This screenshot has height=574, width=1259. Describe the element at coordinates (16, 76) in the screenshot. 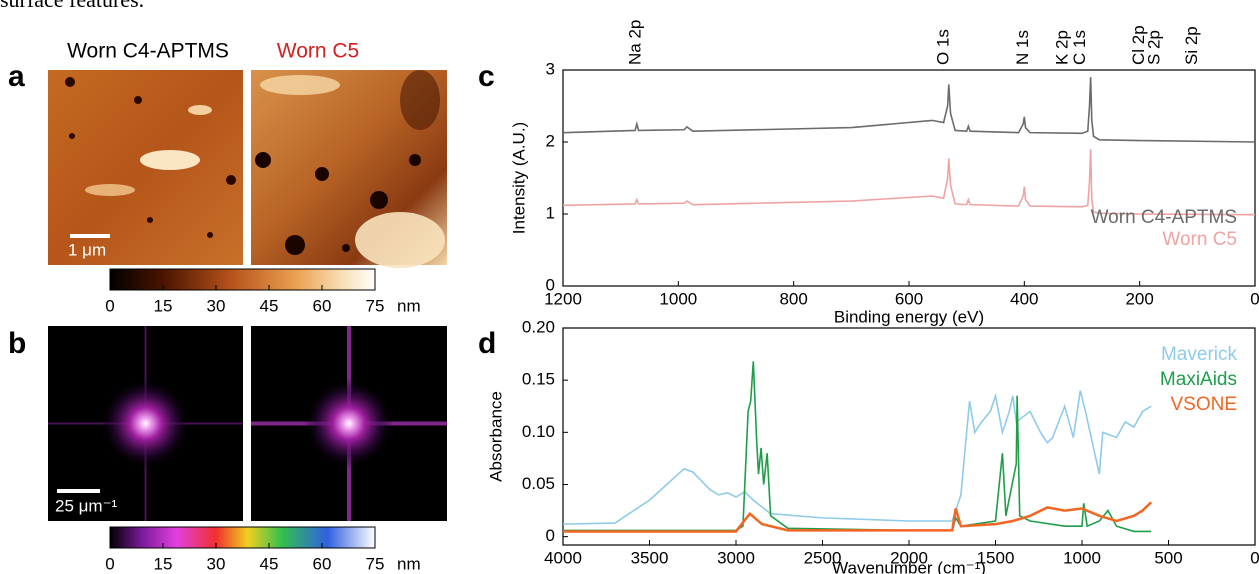

I see `panel-letter: a` at that location.